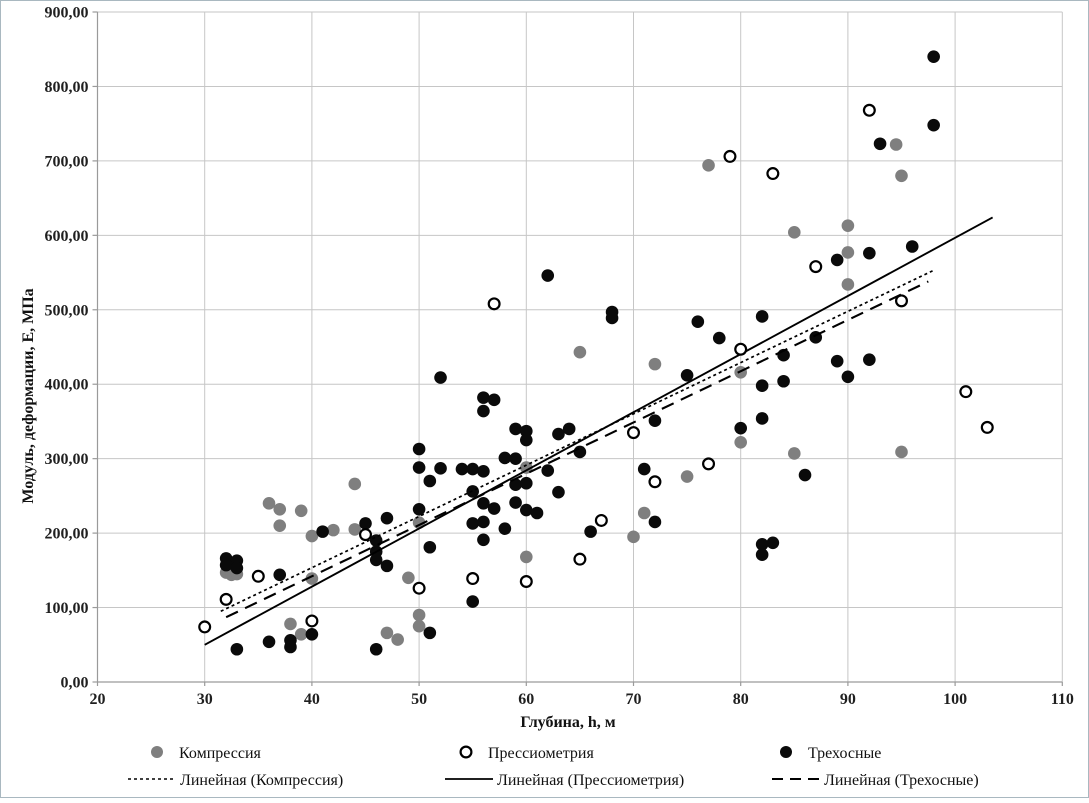 The height and width of the screenshot is (803, 1089). I want to click on y-tick-label: 600,00, so click(67, 236).